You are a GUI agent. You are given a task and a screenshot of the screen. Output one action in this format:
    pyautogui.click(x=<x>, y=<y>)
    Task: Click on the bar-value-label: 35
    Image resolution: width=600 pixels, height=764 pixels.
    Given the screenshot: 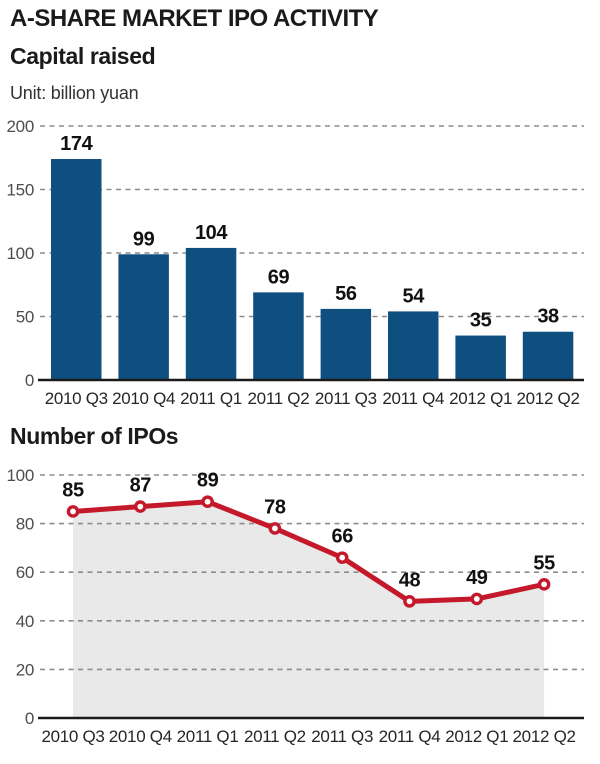 What is the action you would take?
    pyautogui.click(x=481, y=321)
    